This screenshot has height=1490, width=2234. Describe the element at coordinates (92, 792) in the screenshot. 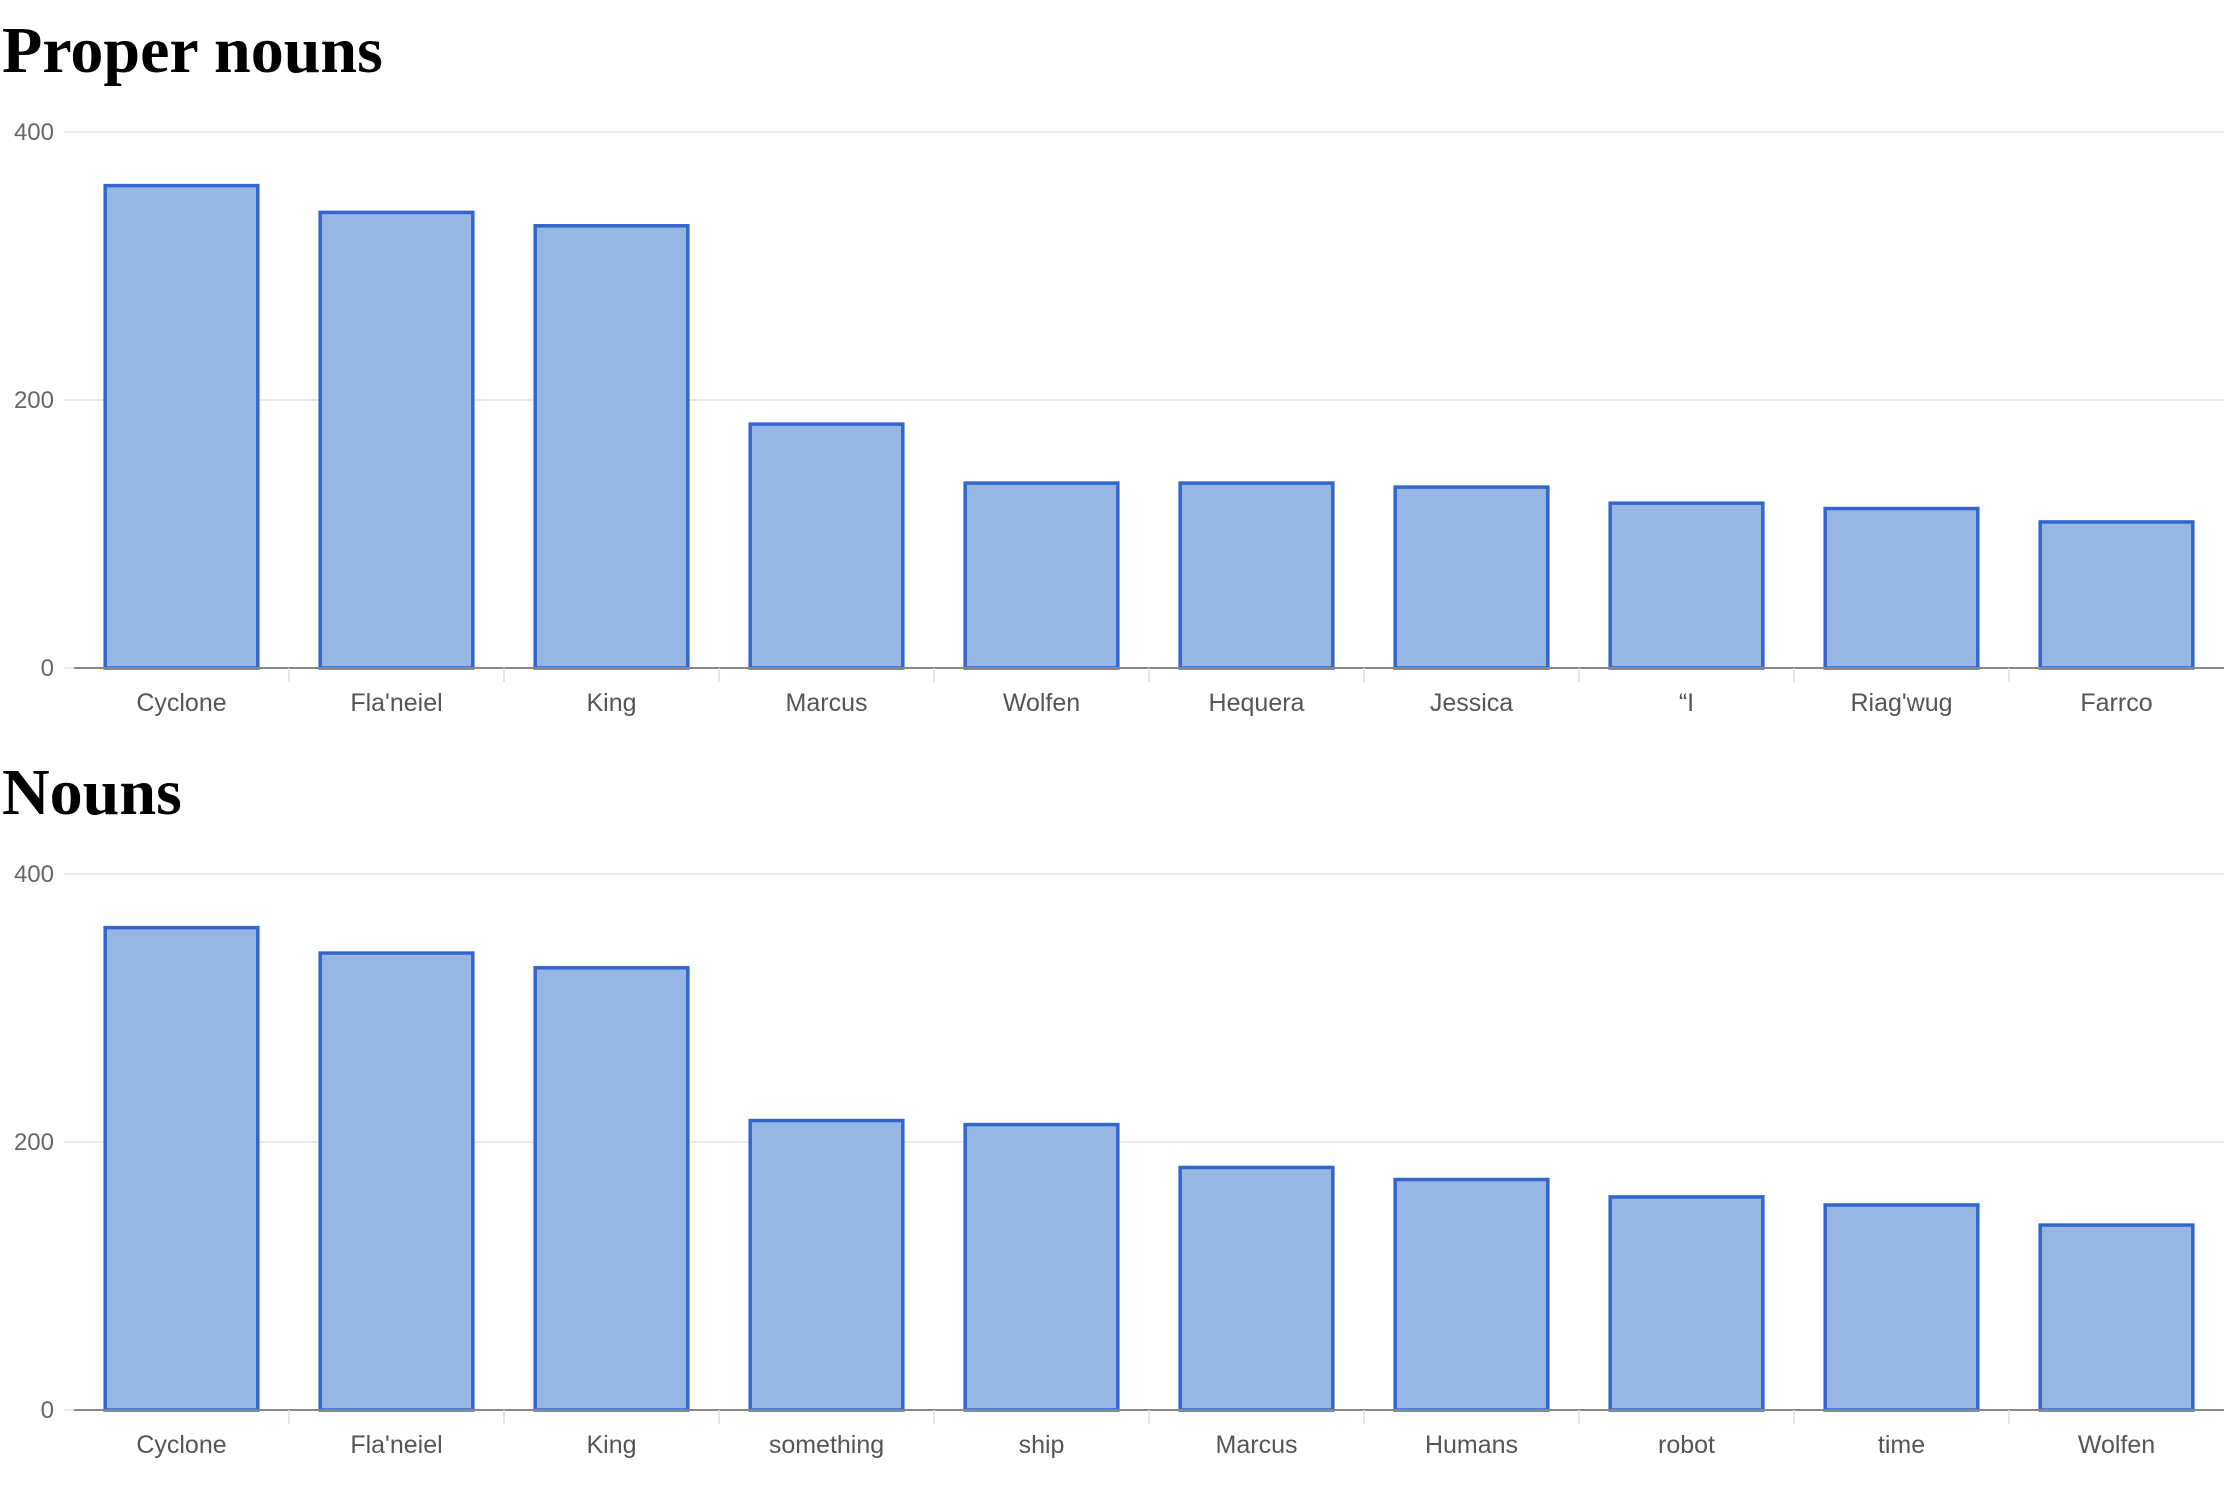

I see `chart-title-nouns: Nouns` at that location.